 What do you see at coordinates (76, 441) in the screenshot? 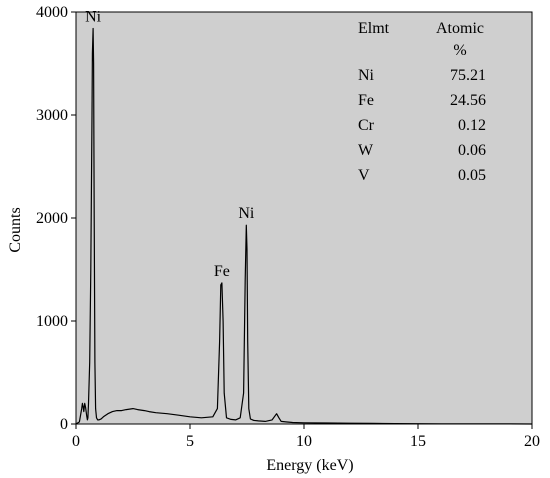
I see `x-tick-label: 0` at bounding box center [76, 441].